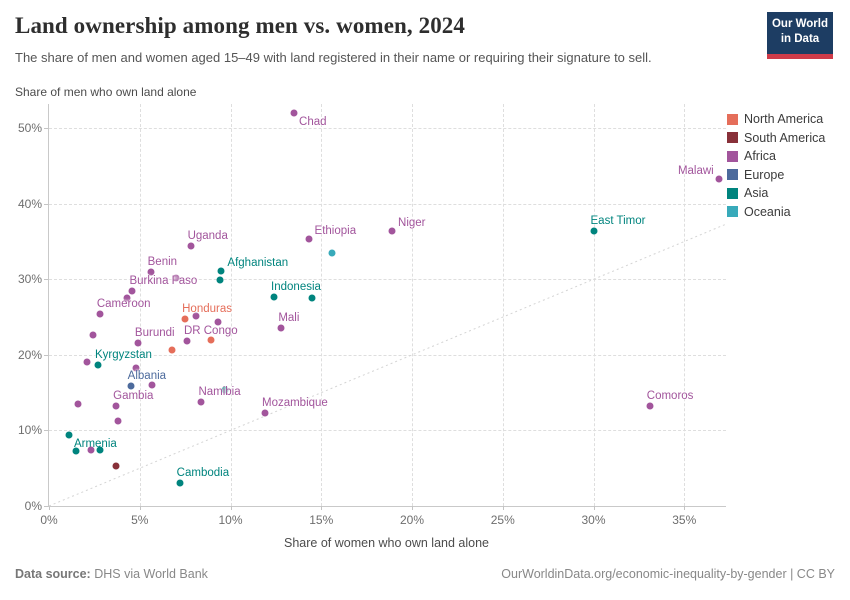 The image size is (850, 600). Describe the element at coordinates (98, 365) in the screenshot. I see `data-point-kyrgyzstan` at that location.